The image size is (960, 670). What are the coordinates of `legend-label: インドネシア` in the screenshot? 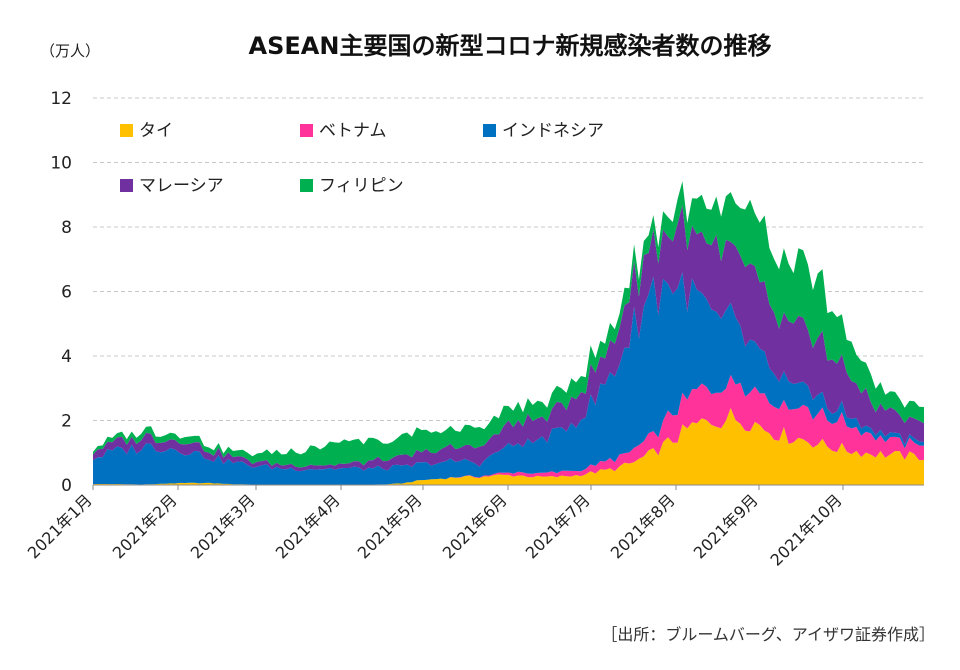 It's located at (553, 131).